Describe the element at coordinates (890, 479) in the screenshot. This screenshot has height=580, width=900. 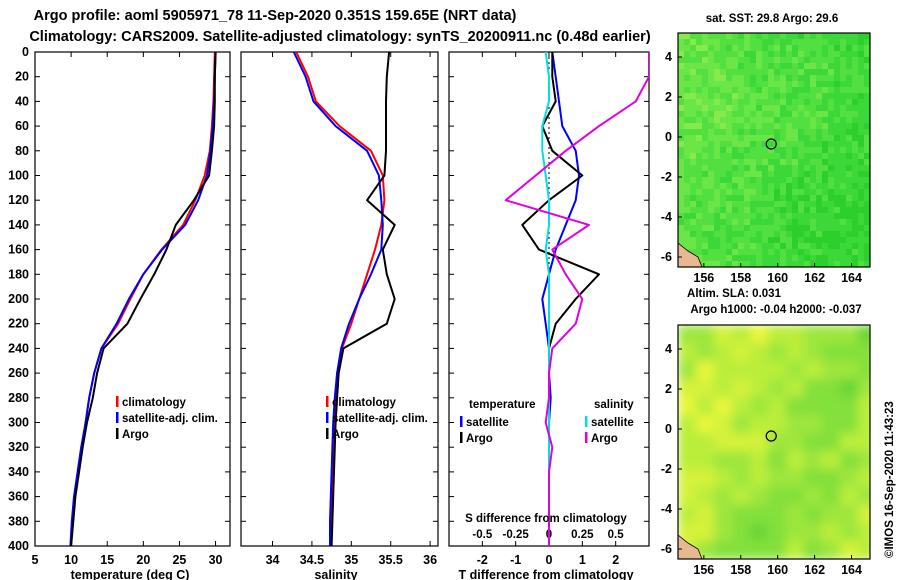
I see `imos-timestamp: ©IMOS 16-Sep-2020 11:43:23` at that location.